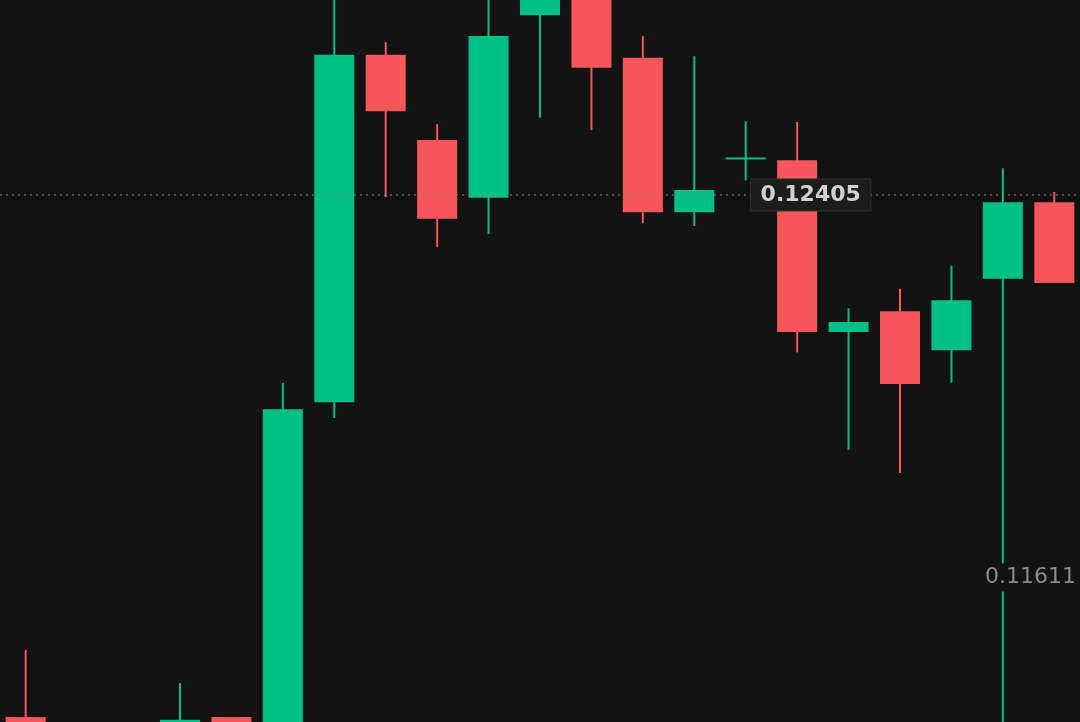 The height and width of the screenshot is (722, 1080). What do you see at coordinates (810, 193) in the screenshot?
I see `annotation: 0.12405` at bounding box center [810, 193].